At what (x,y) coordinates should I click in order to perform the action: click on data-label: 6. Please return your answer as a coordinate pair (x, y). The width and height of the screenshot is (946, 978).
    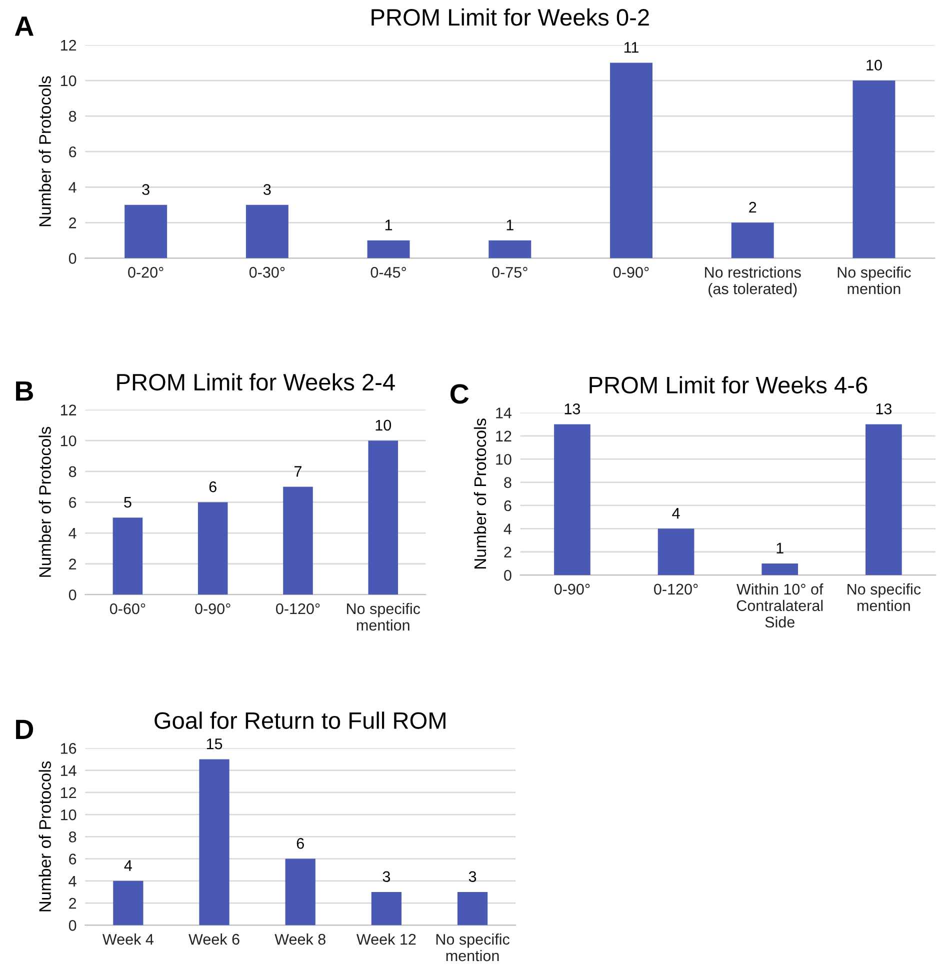
    Looking at the image, I should click on (300, 843).